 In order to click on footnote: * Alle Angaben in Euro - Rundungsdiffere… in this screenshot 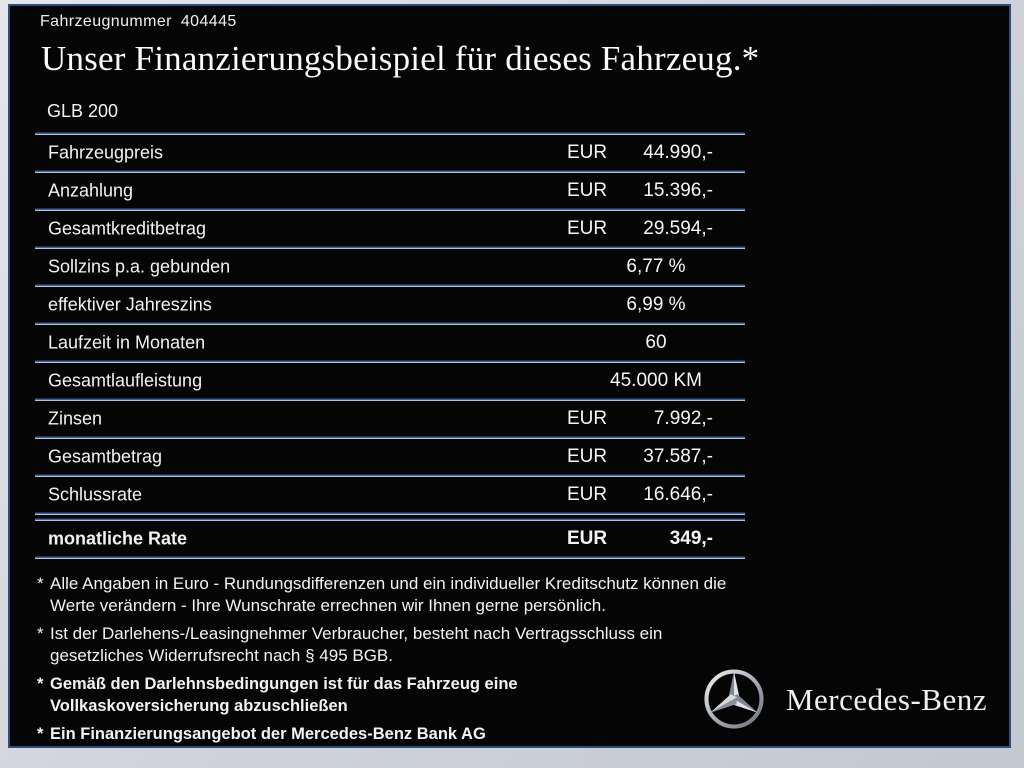, I will do `click(402, 595)`.